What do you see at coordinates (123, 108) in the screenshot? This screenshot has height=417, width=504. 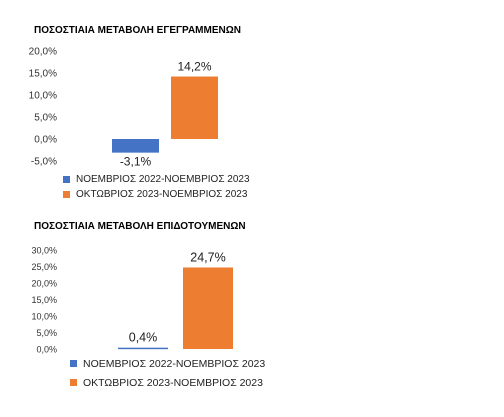 I see `bar-chart-registered: -5,0% 0,0% 5,0% 10,0% 15,0% 20,0% -3,1% 14,2%` at bounding box center [123, 108].